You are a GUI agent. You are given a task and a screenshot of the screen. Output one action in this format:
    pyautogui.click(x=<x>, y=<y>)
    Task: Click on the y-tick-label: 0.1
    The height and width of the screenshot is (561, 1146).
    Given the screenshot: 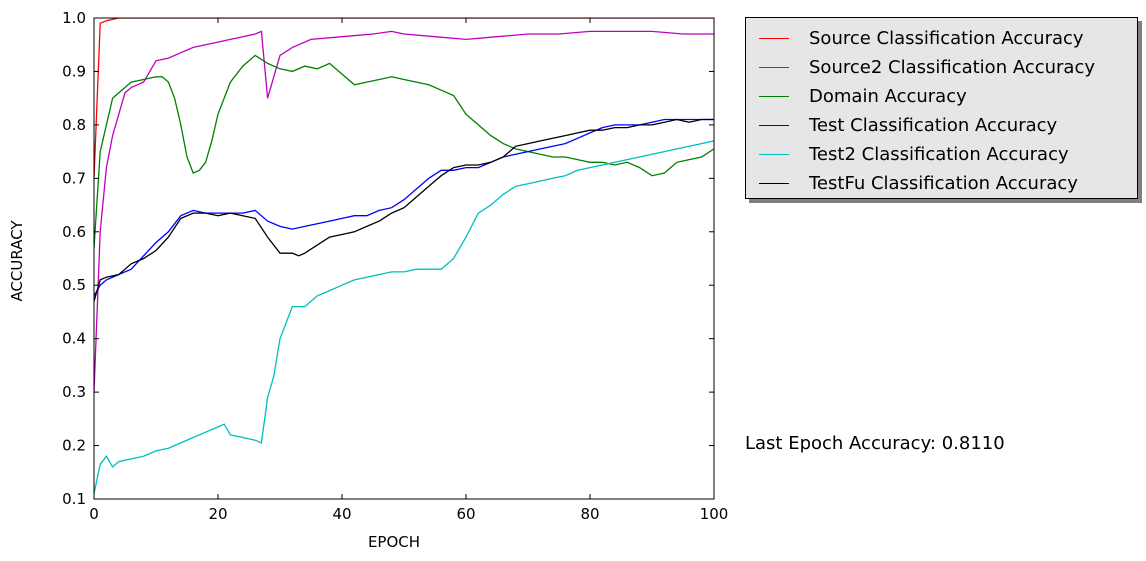 What is the action you would take?
    pyautogui.click(x=74, y=499)
    